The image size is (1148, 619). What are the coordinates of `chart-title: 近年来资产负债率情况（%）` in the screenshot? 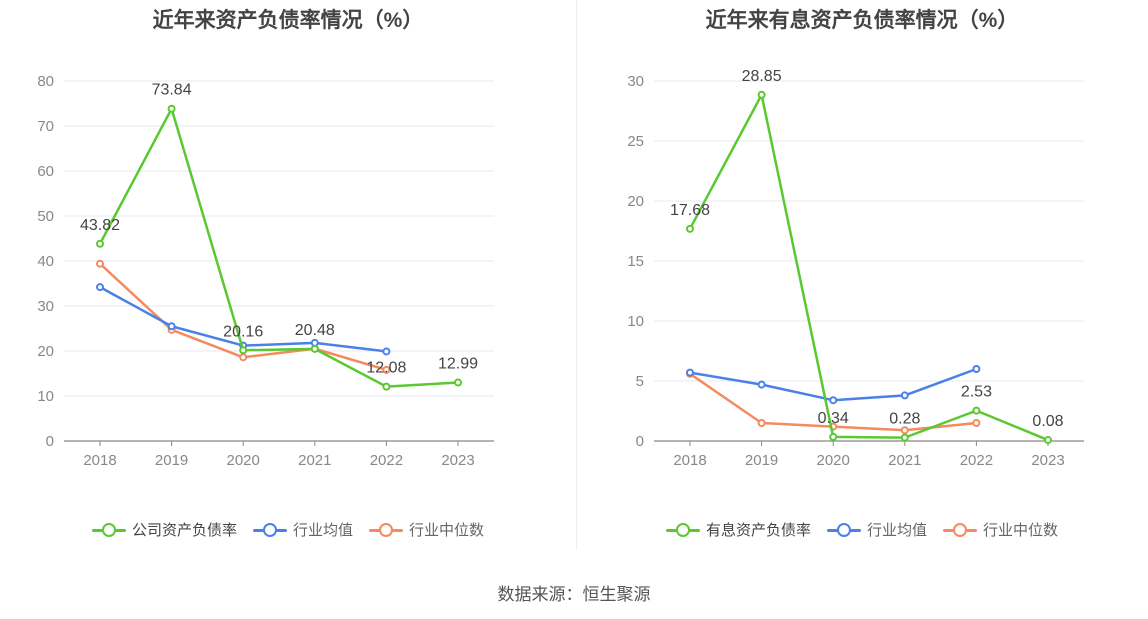 It's located at (288, 20).